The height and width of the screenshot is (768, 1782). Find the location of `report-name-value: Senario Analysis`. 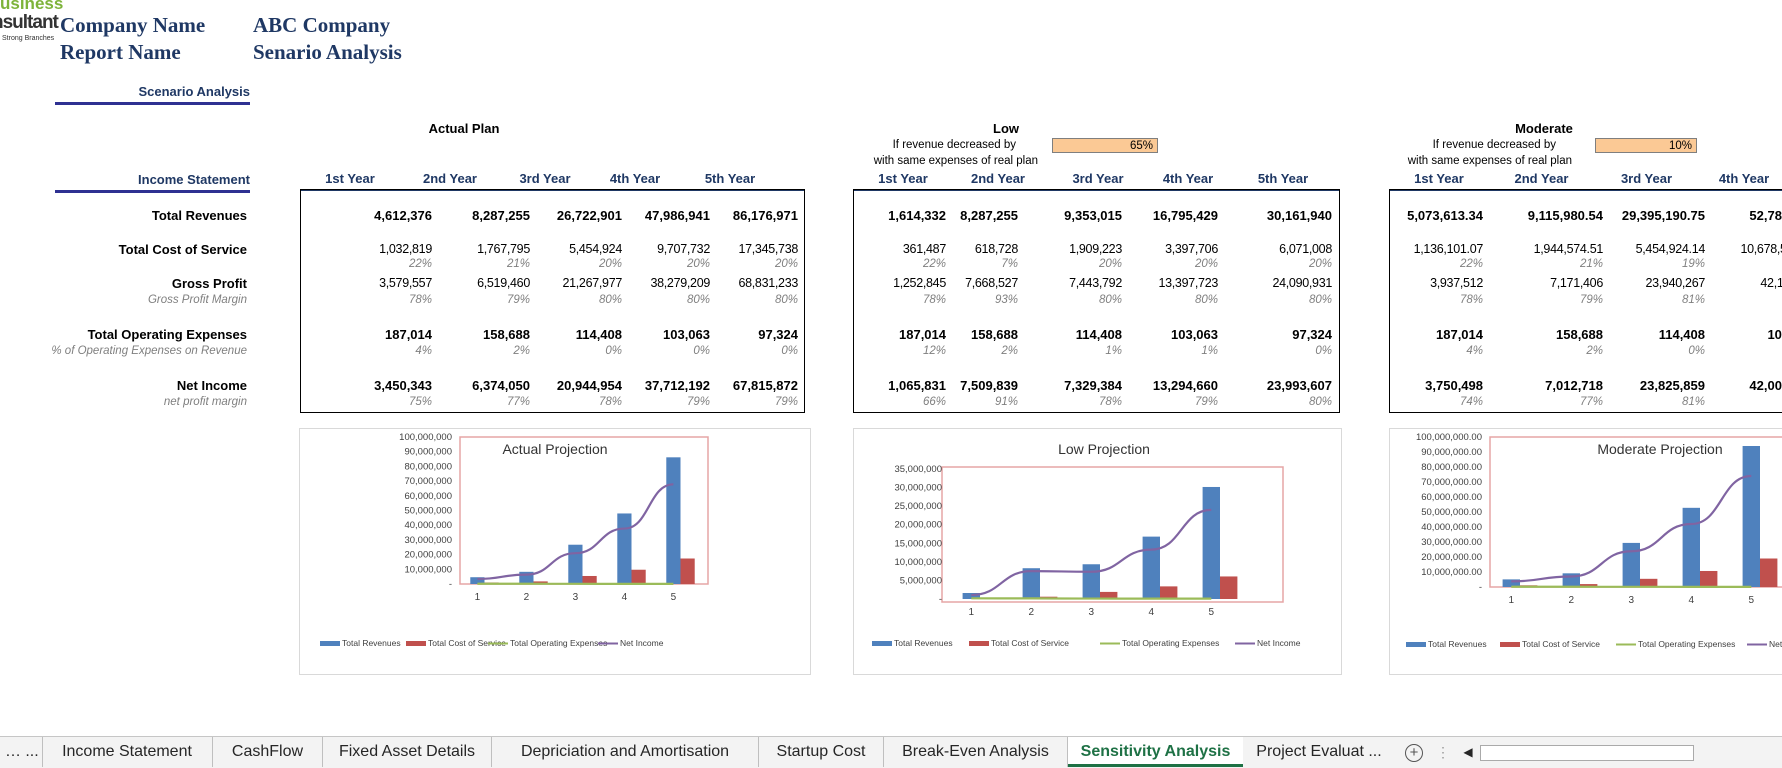

report-name-value: Senario Analysis is located at coordinates (327, 52).